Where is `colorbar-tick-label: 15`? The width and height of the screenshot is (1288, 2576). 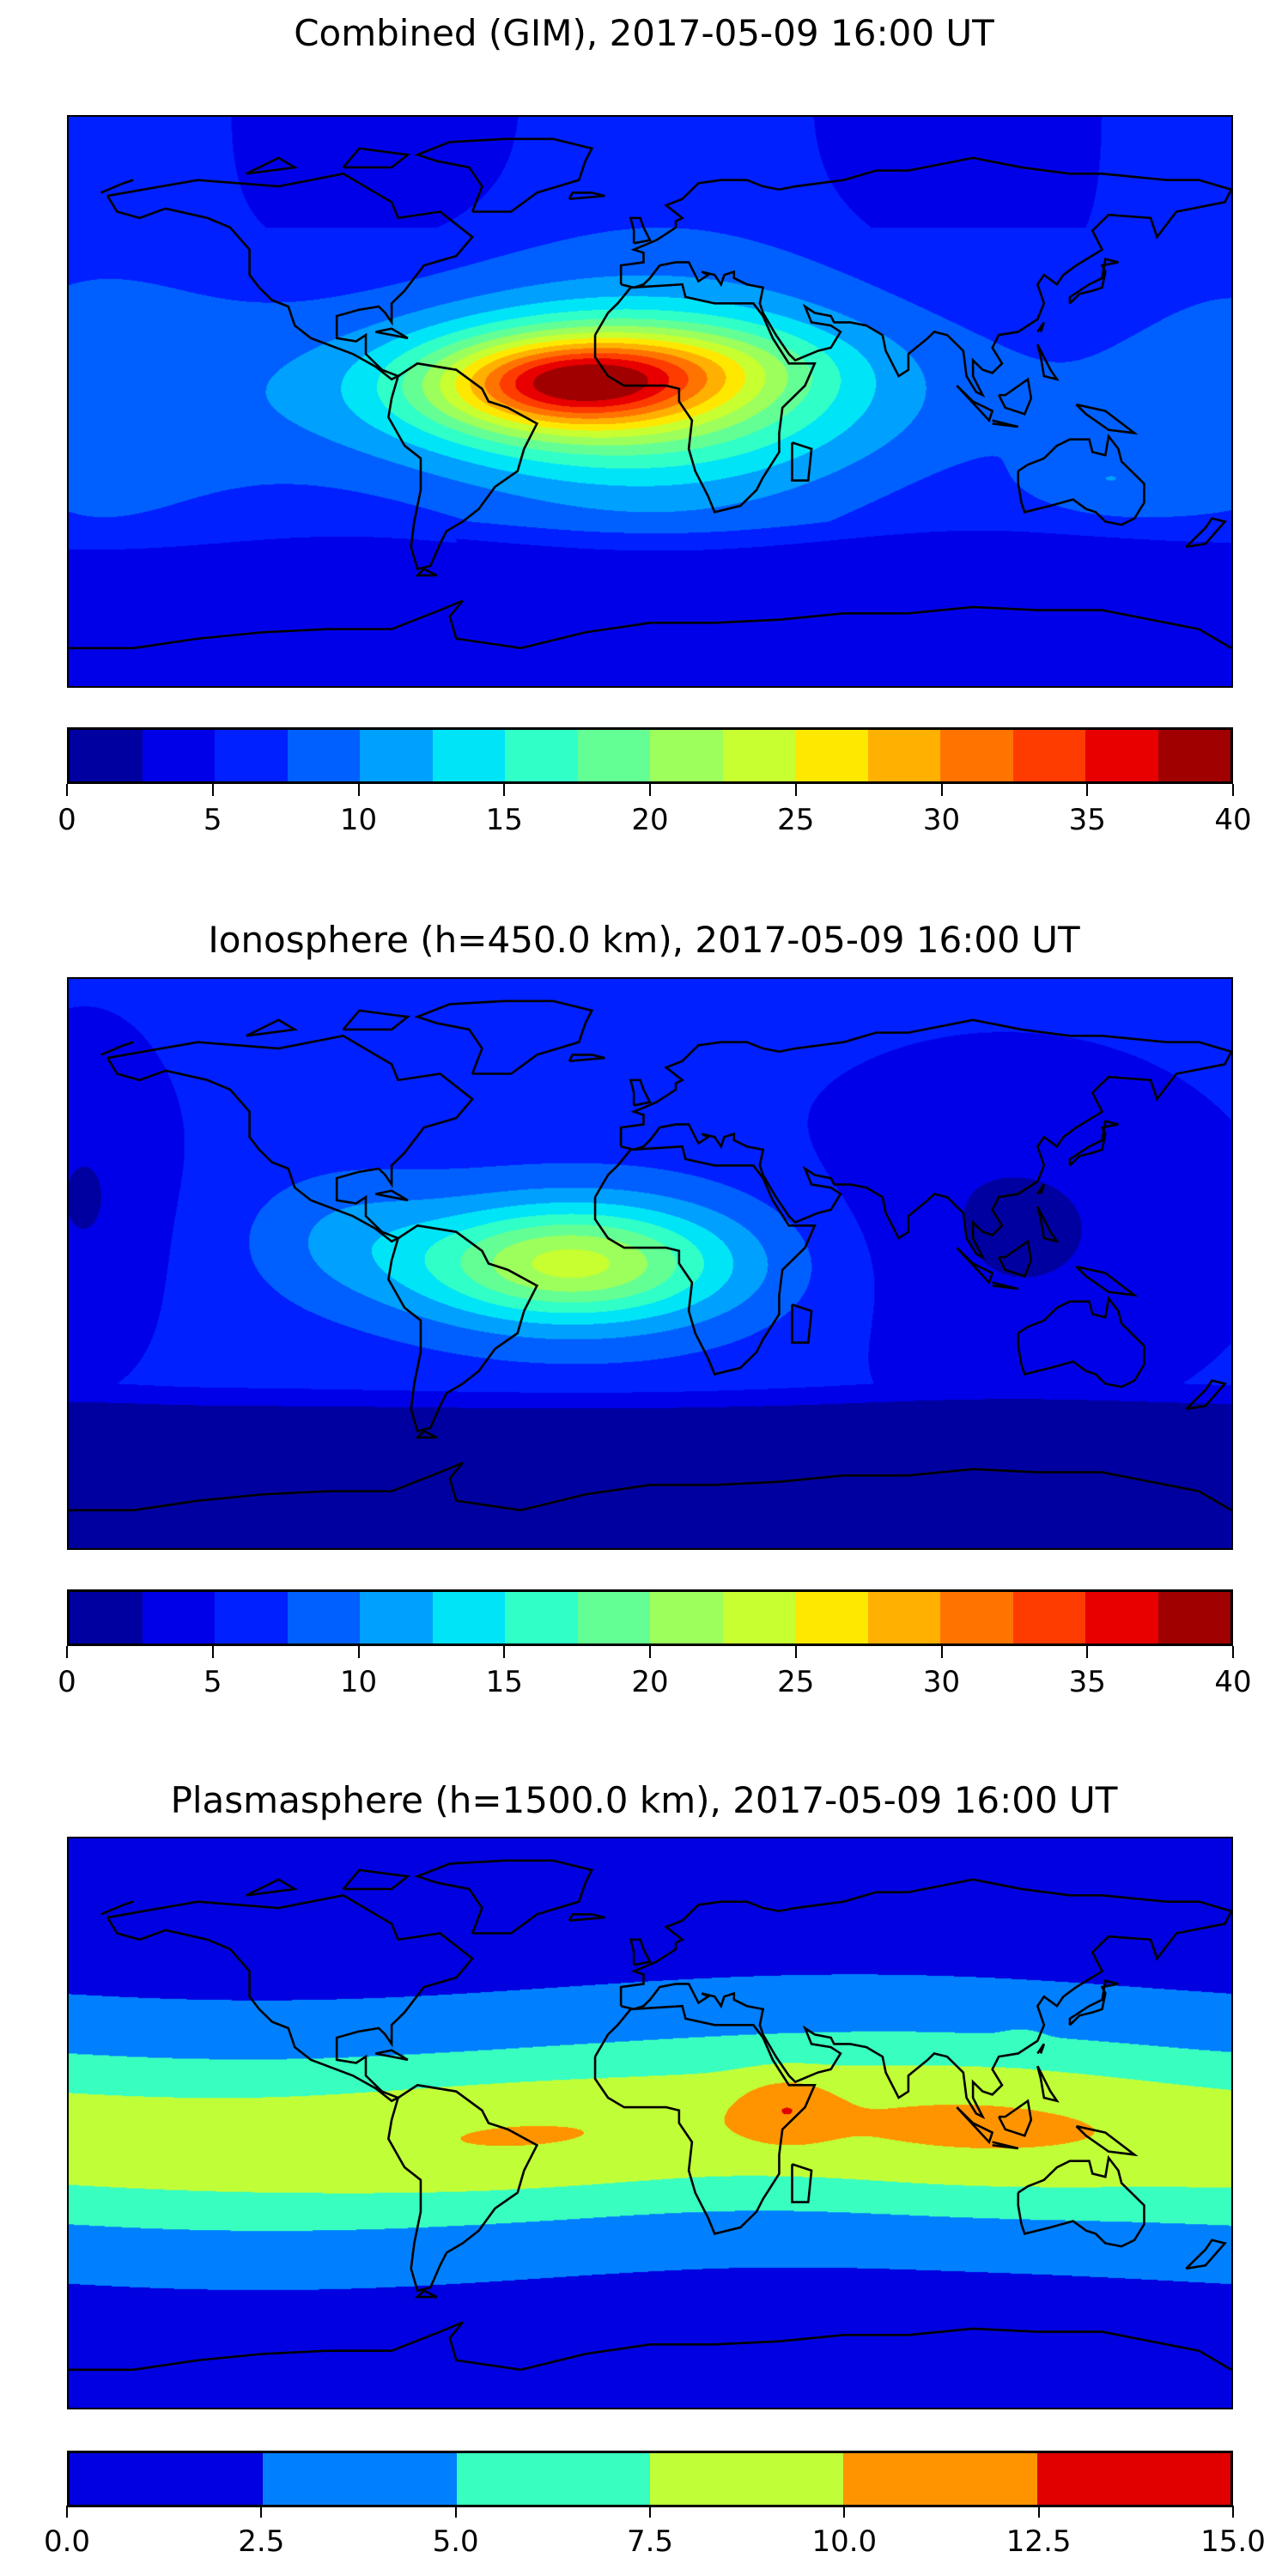 colorbar-tick-label: 15 is located at coordinates (504, 820).